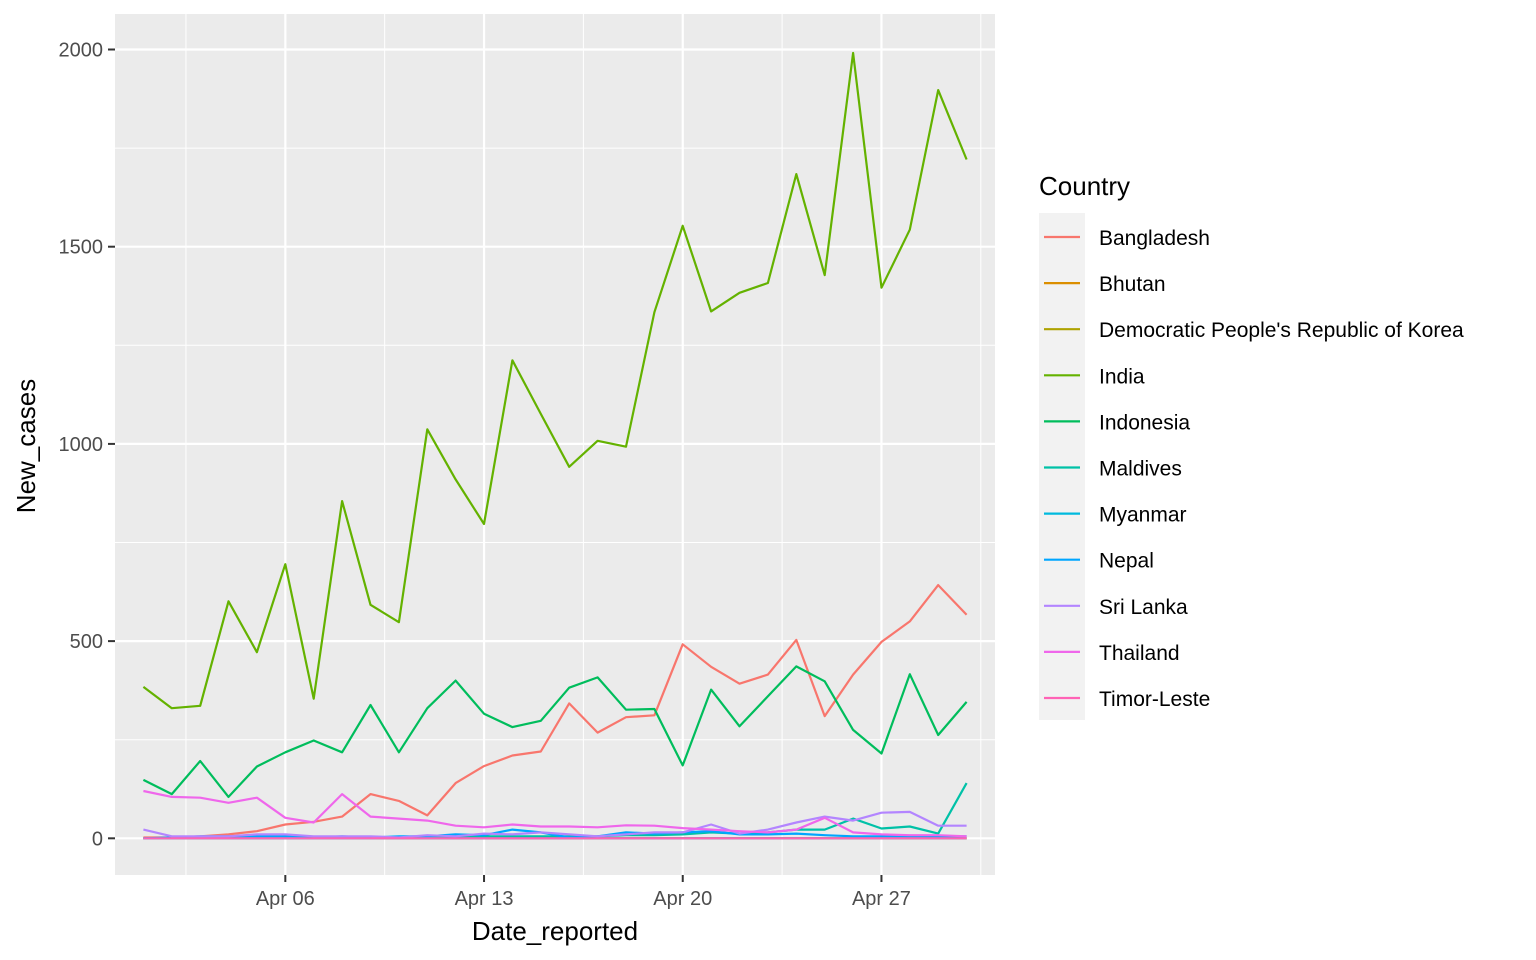 The image size is (1536, 960). Describe the element at coordinates (682, 899) in the screenshot. I see `x-tick-label: Apr 20` at that location.